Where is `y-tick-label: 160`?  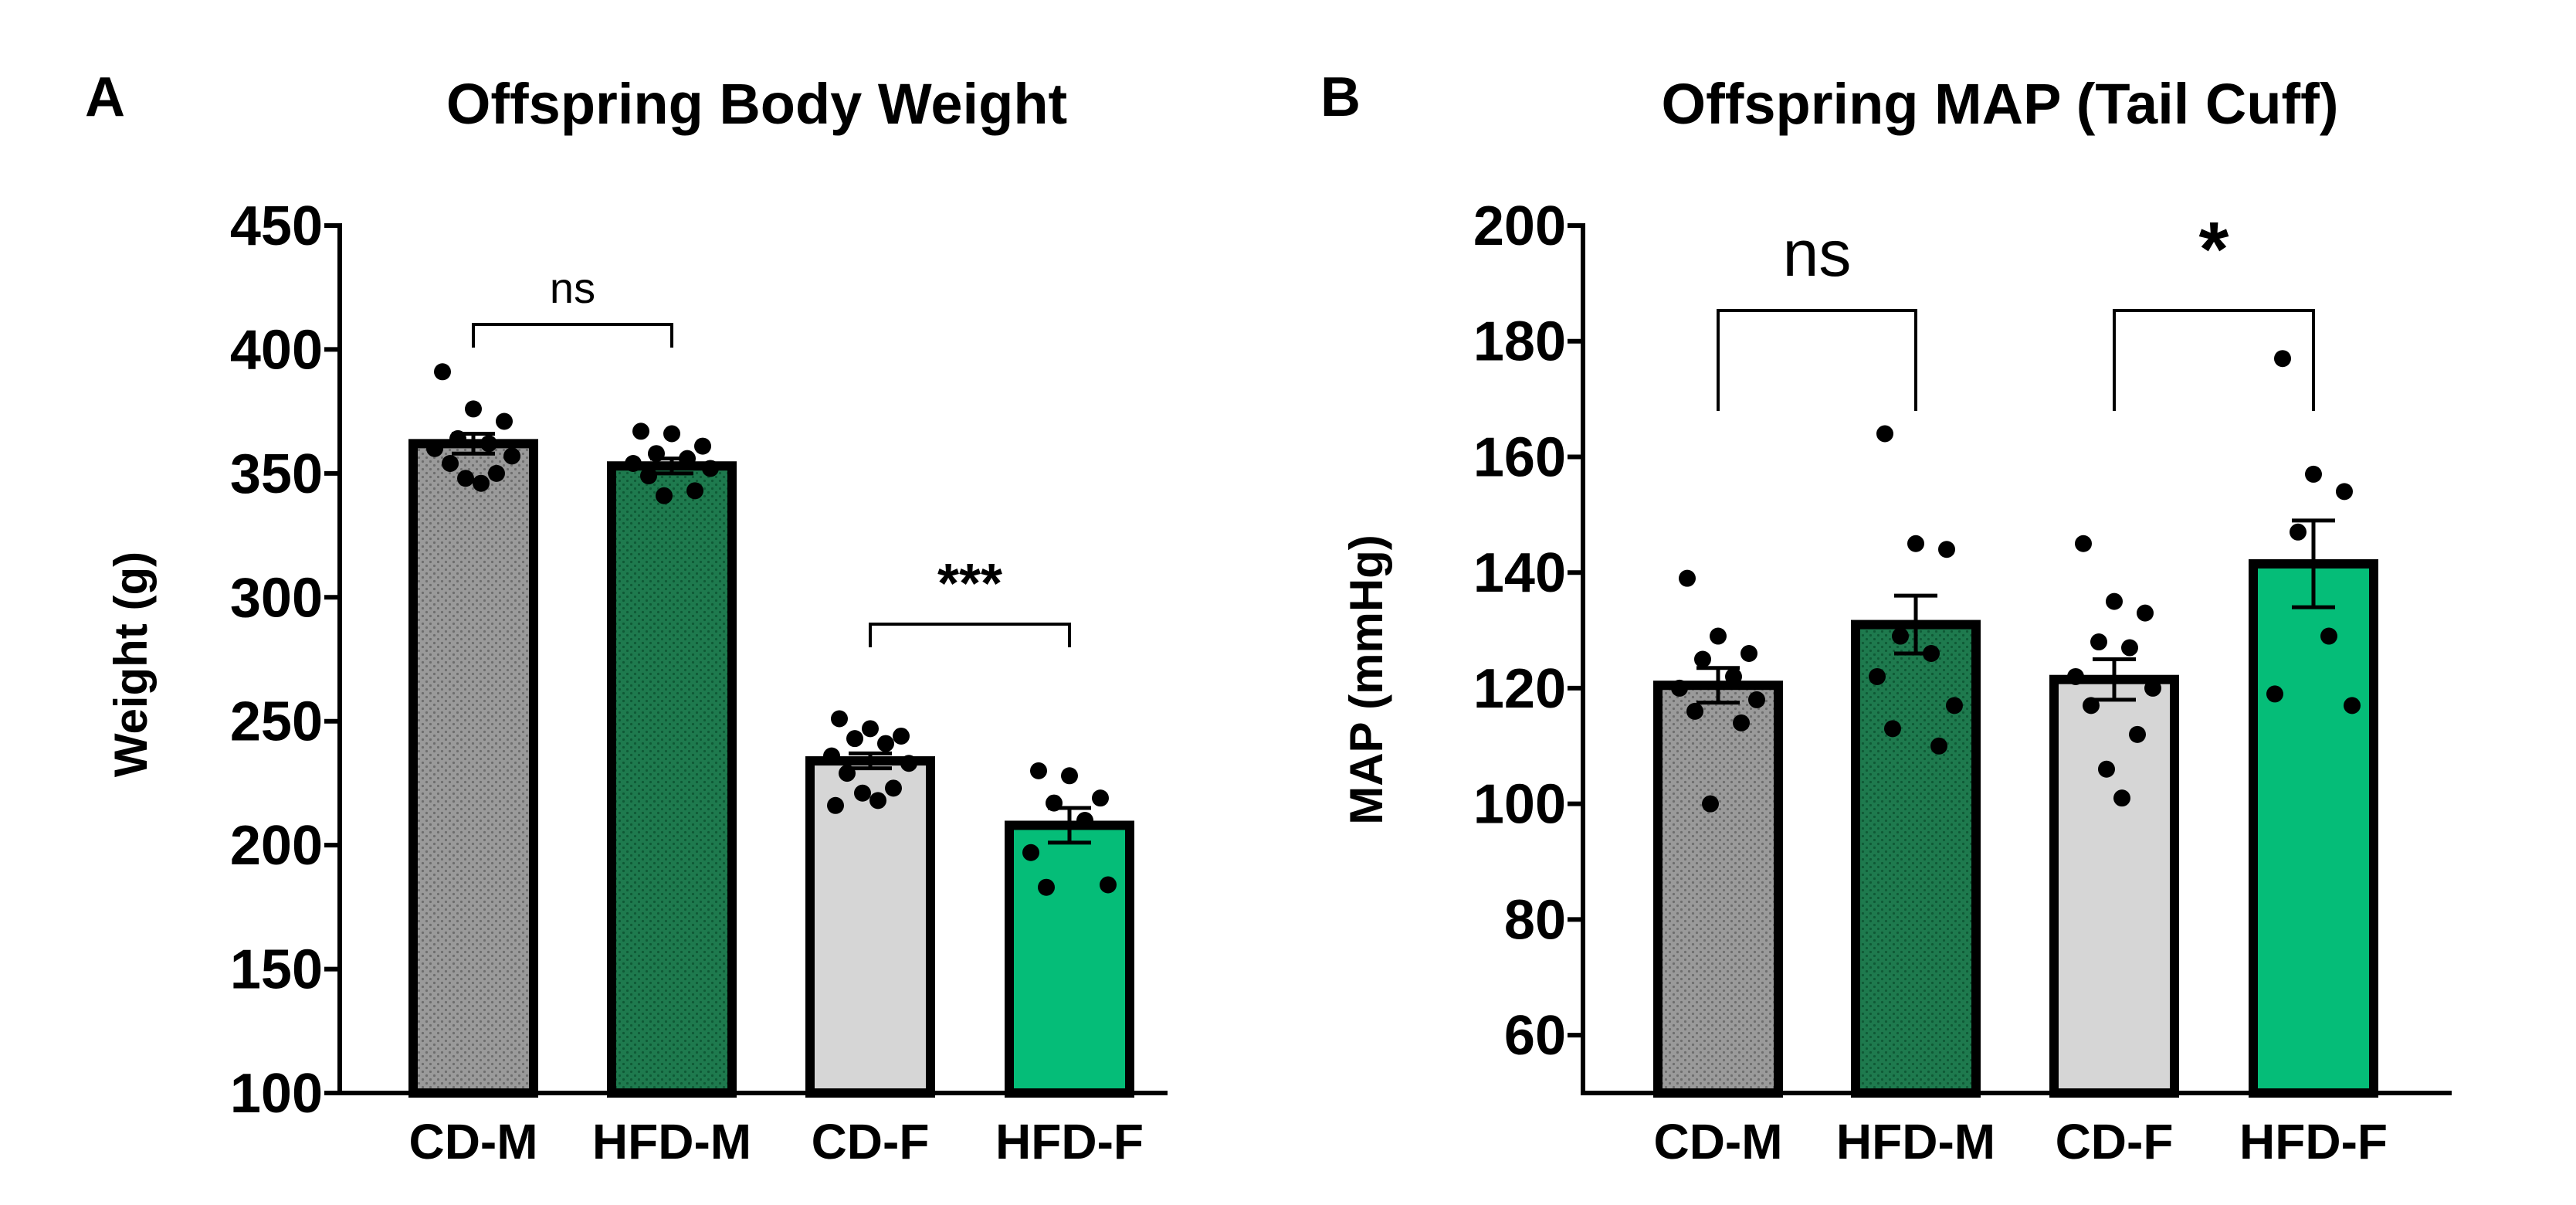
y-tick-label: 160 is located at coordinates (1519, 457).